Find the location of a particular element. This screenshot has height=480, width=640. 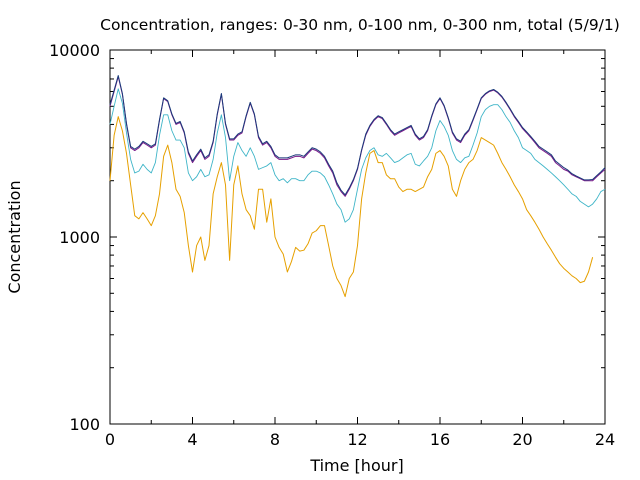

y-axis-label: Concentration is located at coordinates (14, 236).